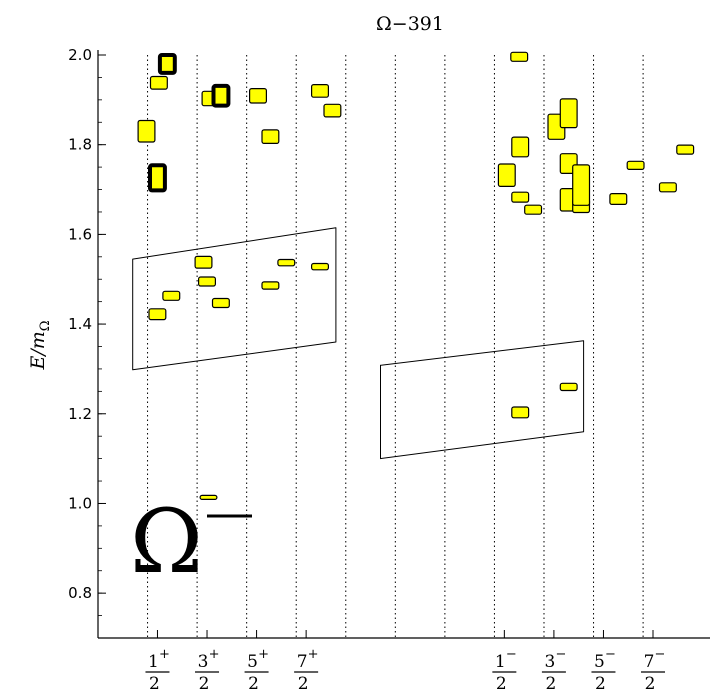 Image resolution: width=712 pixels, height=696 pixels. I want to click on y-axis-label: E/mΩ, so click(40, 345).